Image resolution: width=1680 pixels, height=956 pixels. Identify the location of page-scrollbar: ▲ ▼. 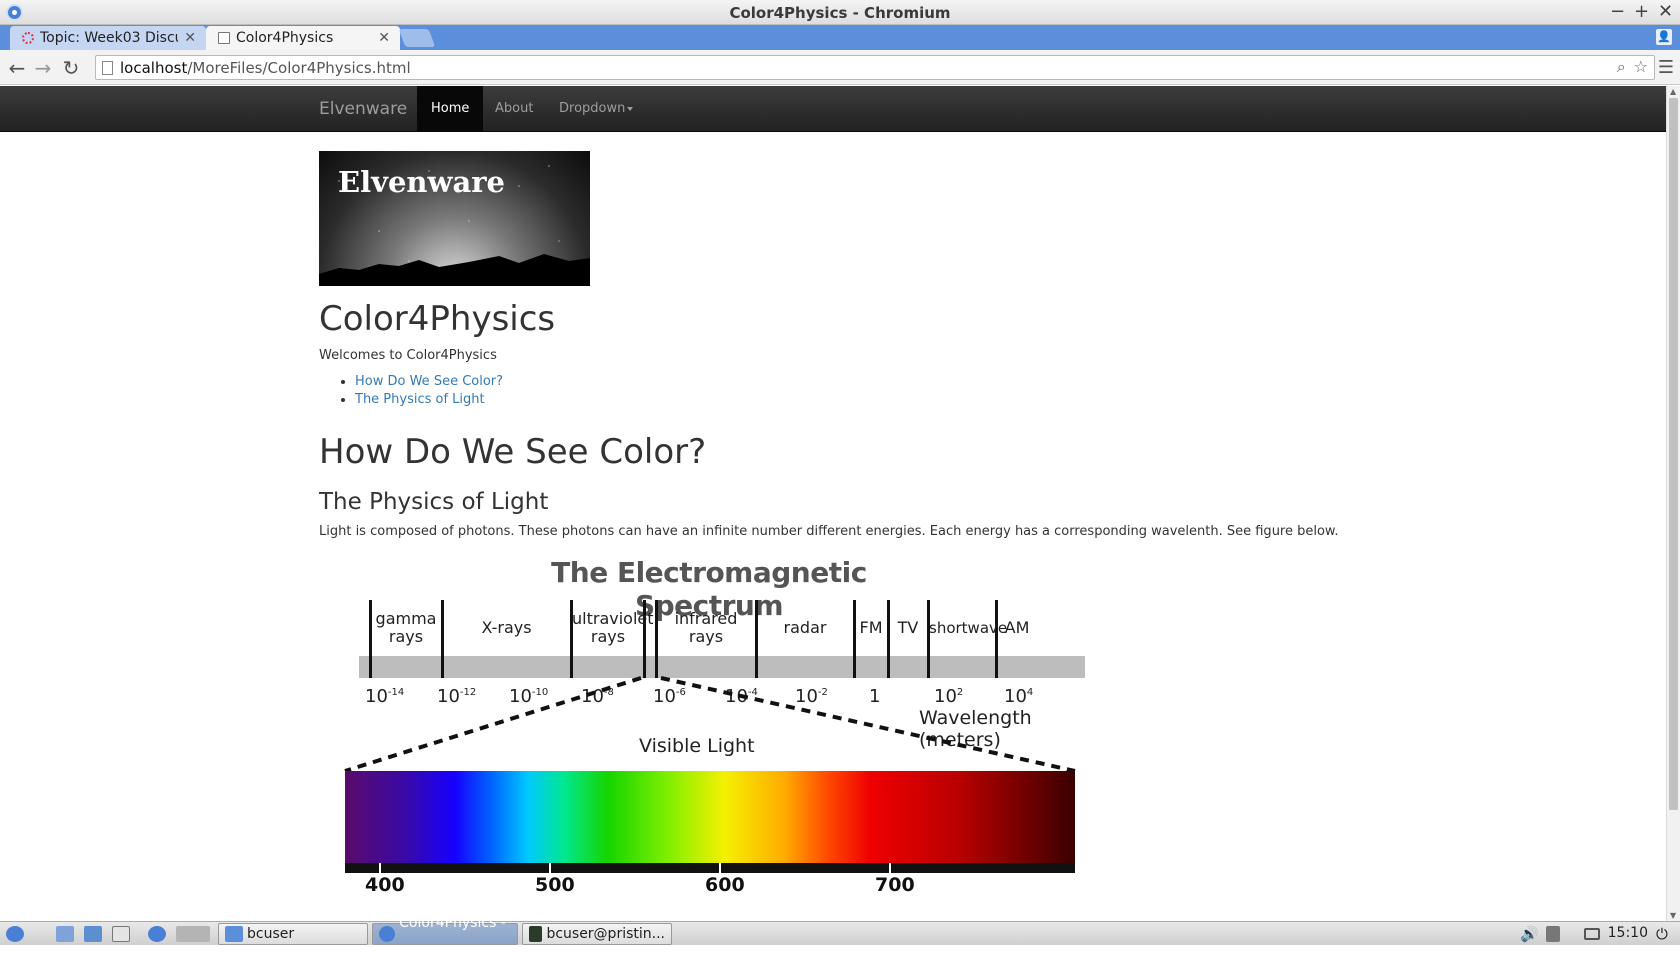
(1673, 503).